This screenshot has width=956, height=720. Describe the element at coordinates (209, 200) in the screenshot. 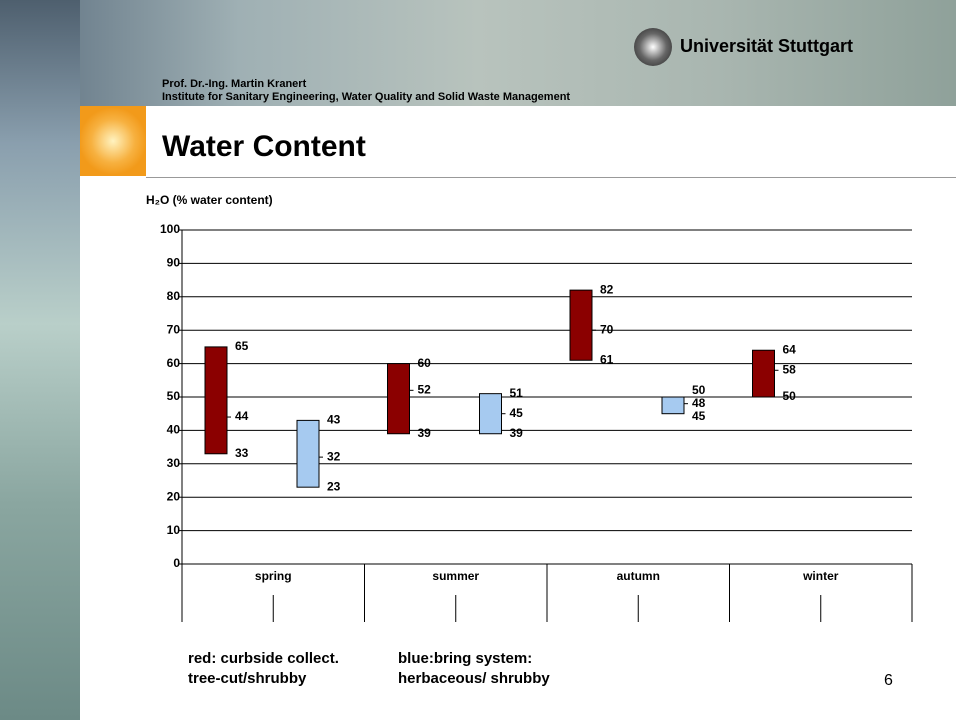

I see `y-axis-label: H₂O (% water content)` at that location.